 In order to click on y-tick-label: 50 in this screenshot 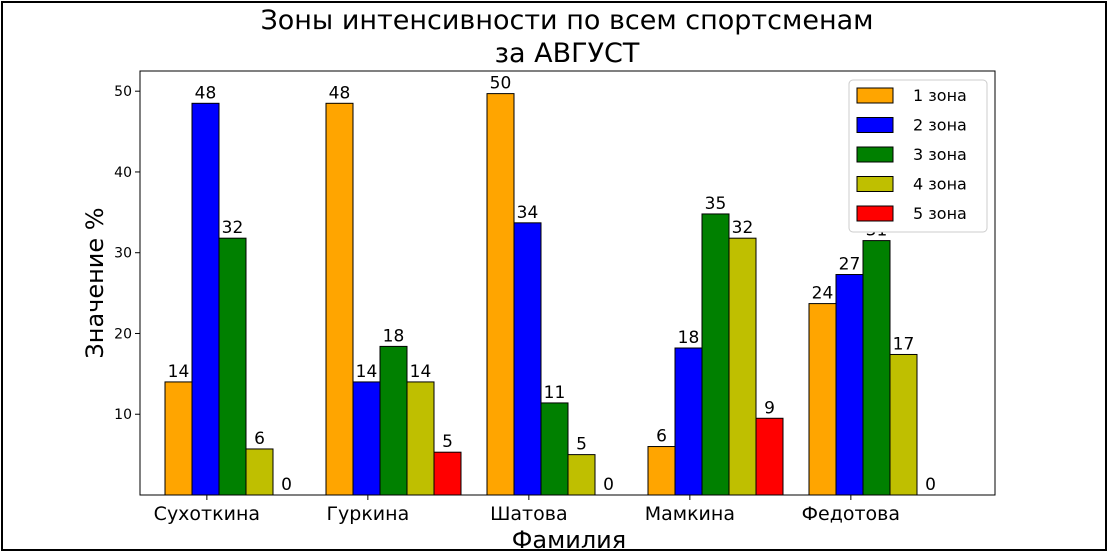, I will do `click(123, 92)`.